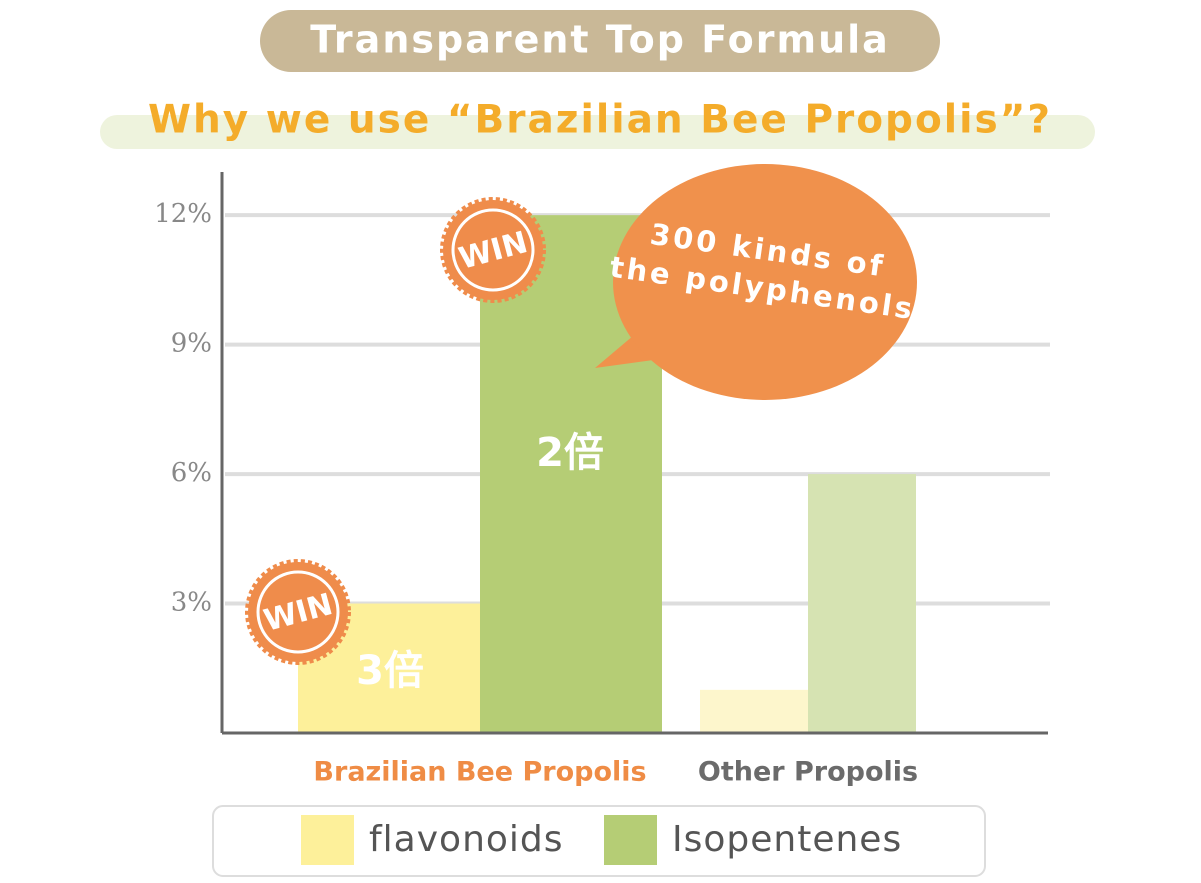 The image size is (1201, 883). What do you see at coordinates (597, 132) in the screenshot?
I see `subtitle-band` at bounding box center [597, 132].